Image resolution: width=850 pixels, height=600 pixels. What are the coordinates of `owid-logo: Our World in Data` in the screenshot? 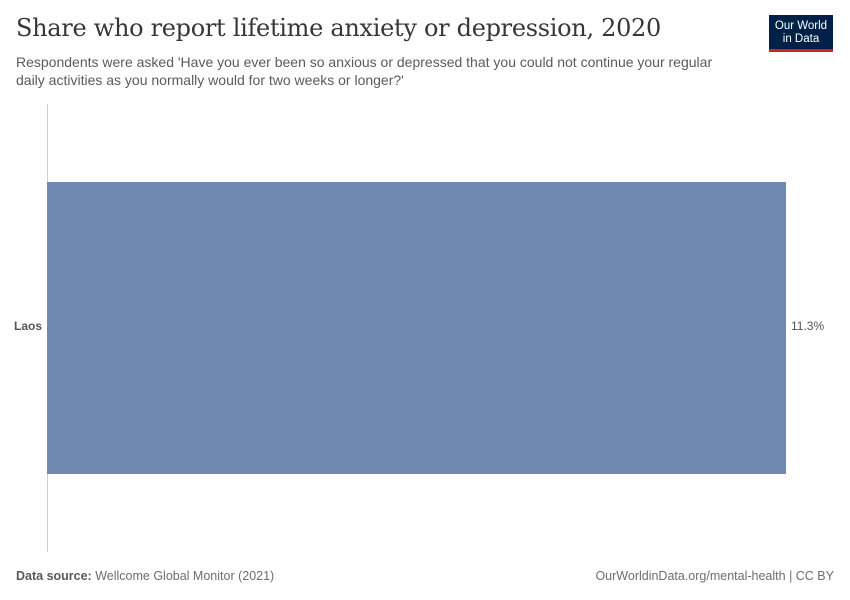 It's located at (801, 33).